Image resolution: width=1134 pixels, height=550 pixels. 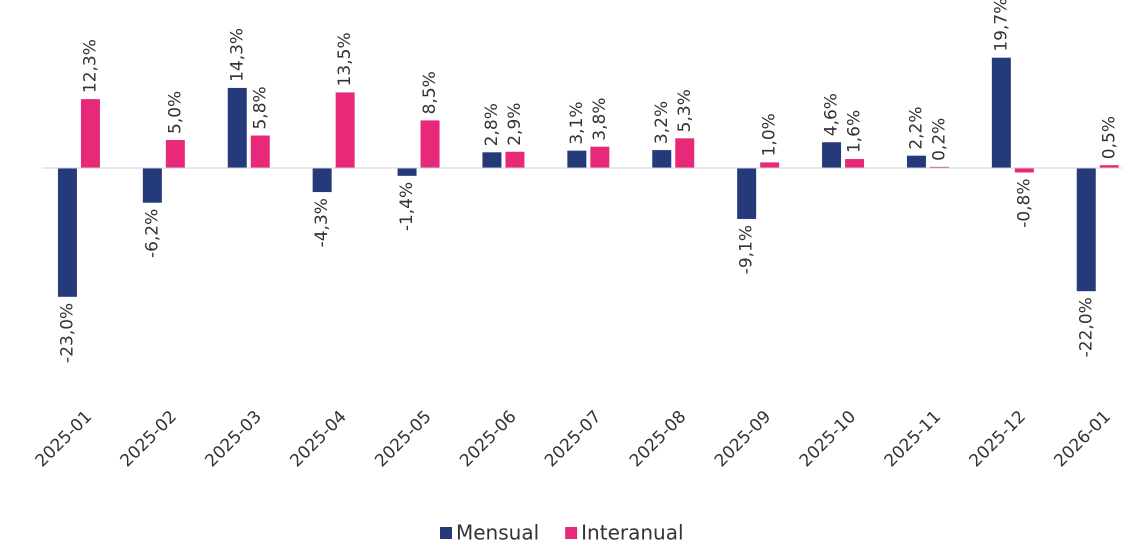 I want to click on value-label: 19,7%, so click(x=1001, y=26).